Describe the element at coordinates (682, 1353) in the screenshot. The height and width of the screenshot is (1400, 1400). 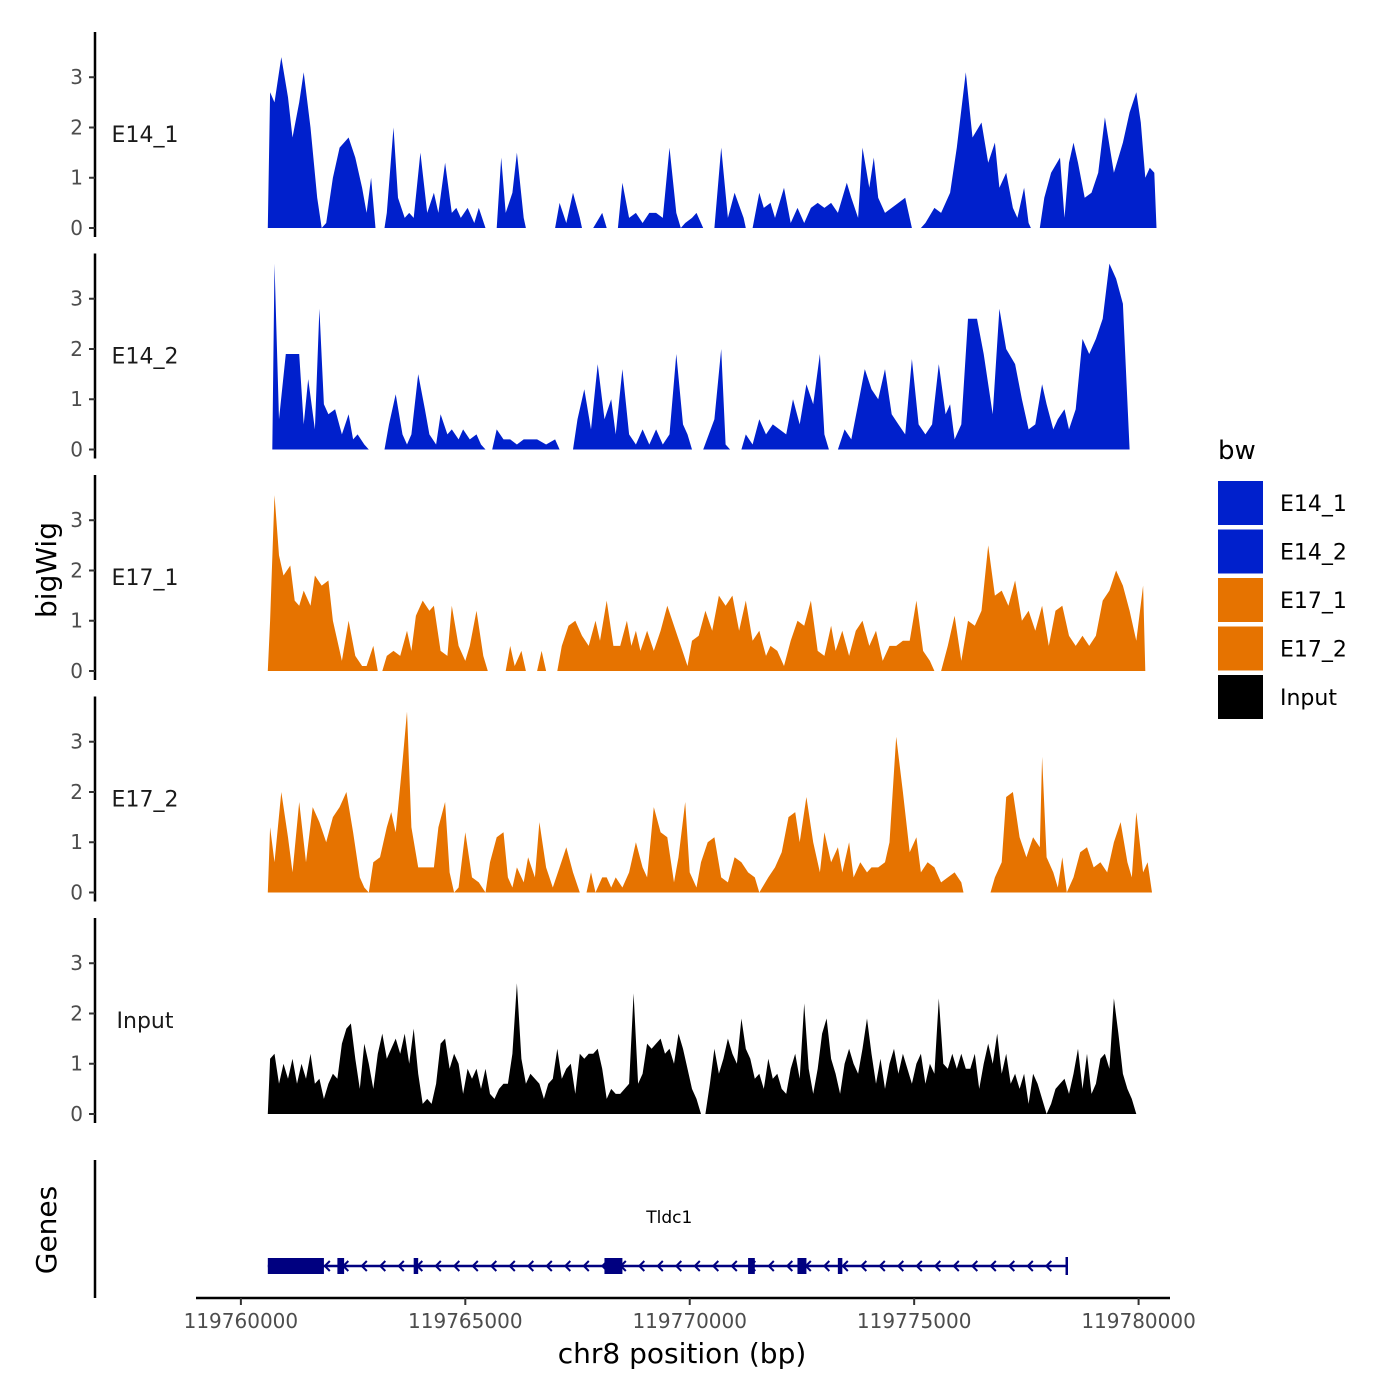
I see `x-axis-title: chr8 position (bp)` at that location.